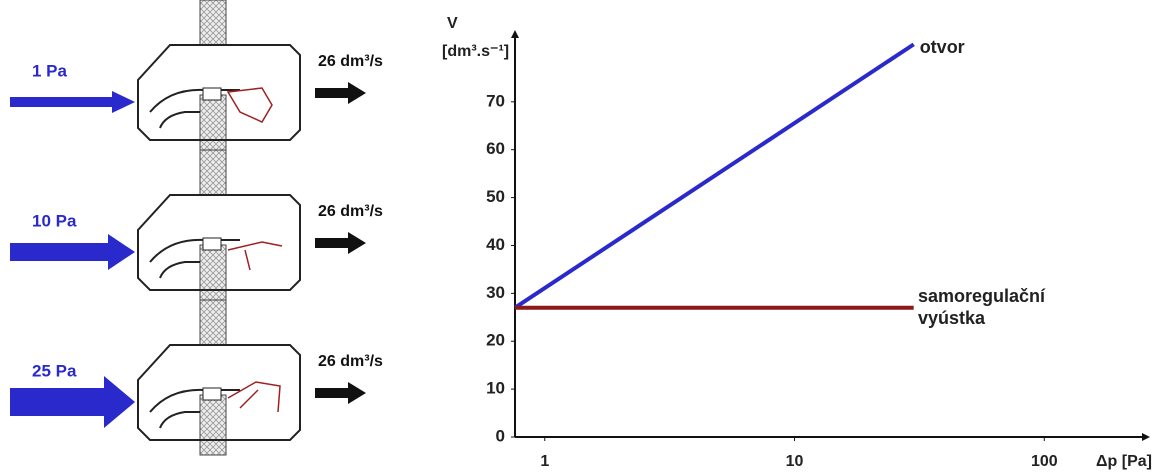 The width and height of the screenshot is (1160, 472). Describe the element at coordinates (54, 370) in the screenshot. I see `pressure-label: 25 Pa` at that location.